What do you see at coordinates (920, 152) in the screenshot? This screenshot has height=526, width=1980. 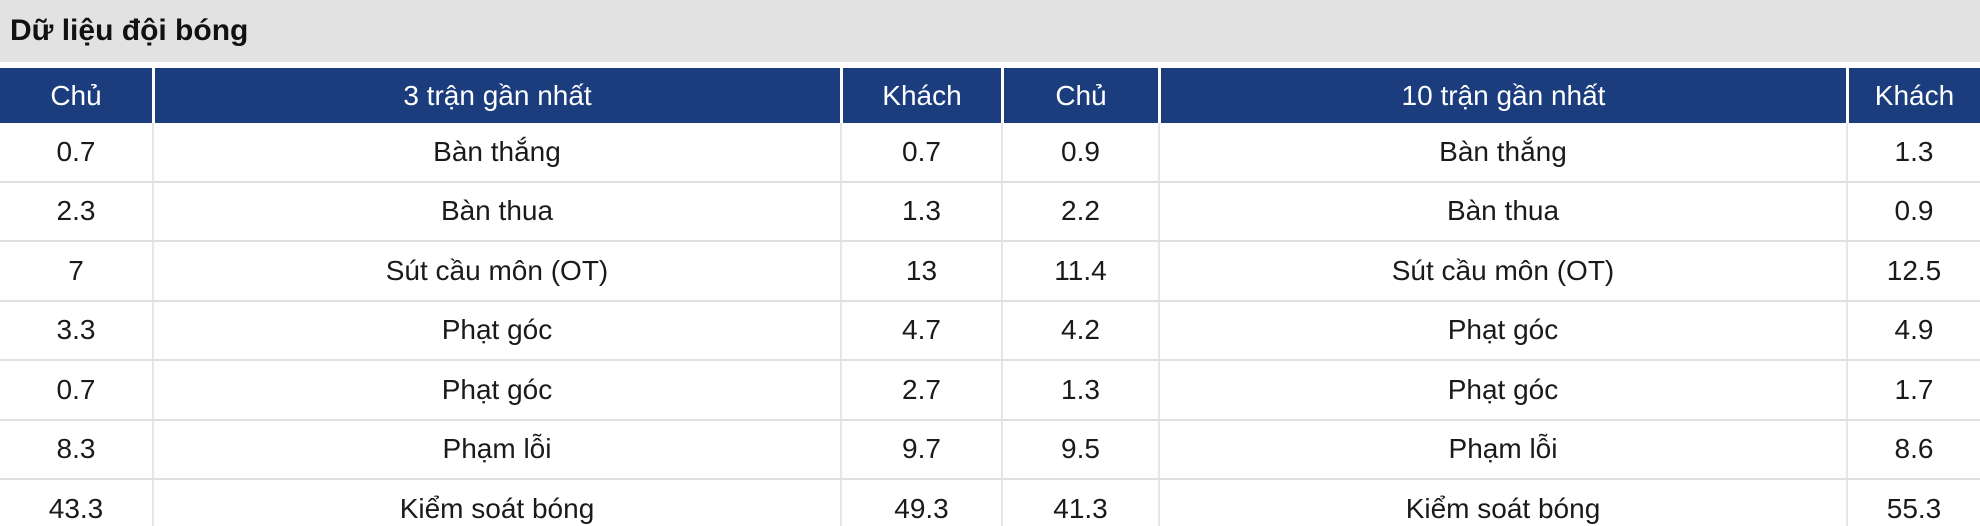 I see `stat-value-away-3: 0.7` at bounding box center [920, 152].